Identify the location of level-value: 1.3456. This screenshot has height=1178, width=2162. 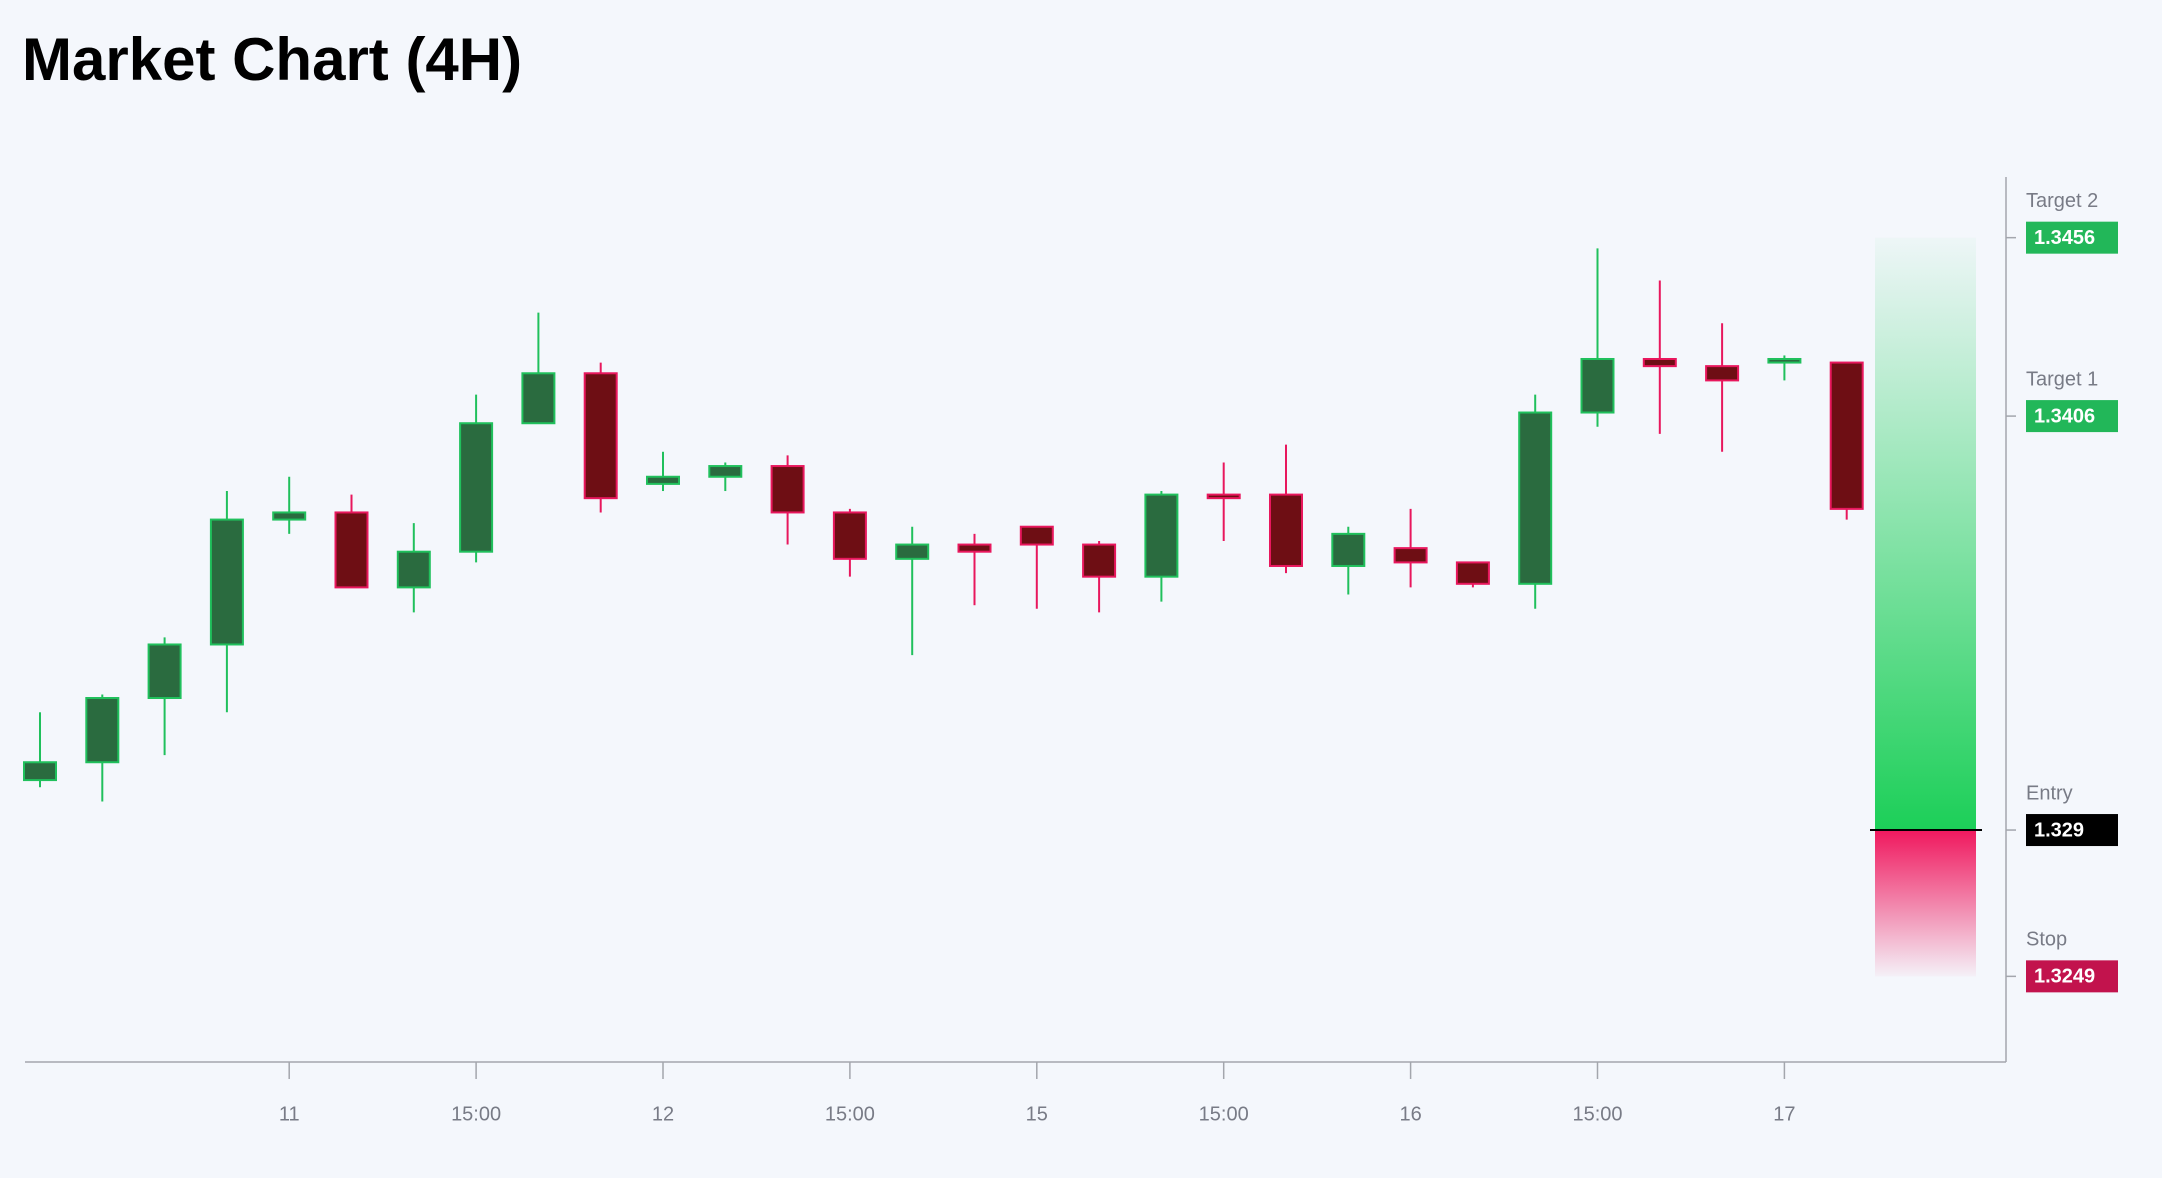
(2064, 238).